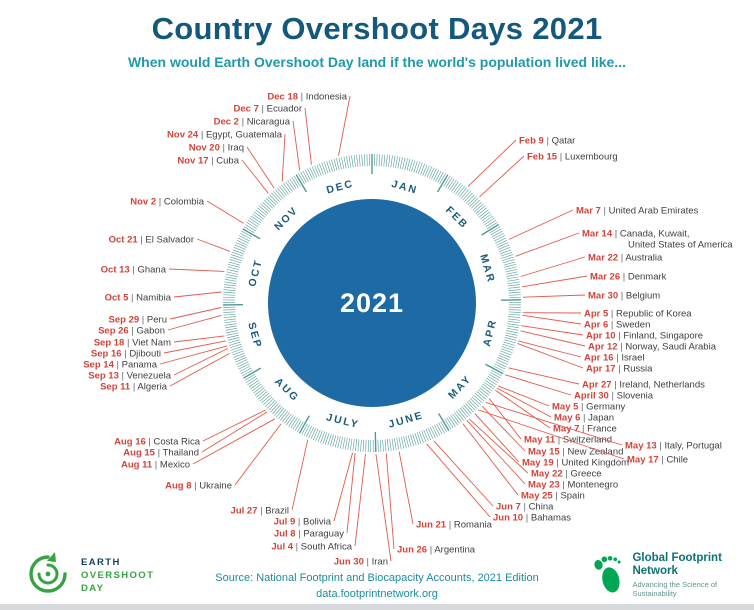 The height and width of the screenshot is (610, 754). I want to click on overshoot-entry-label: Nov 24 | Egypt, Guatemala, so click(225, 134).